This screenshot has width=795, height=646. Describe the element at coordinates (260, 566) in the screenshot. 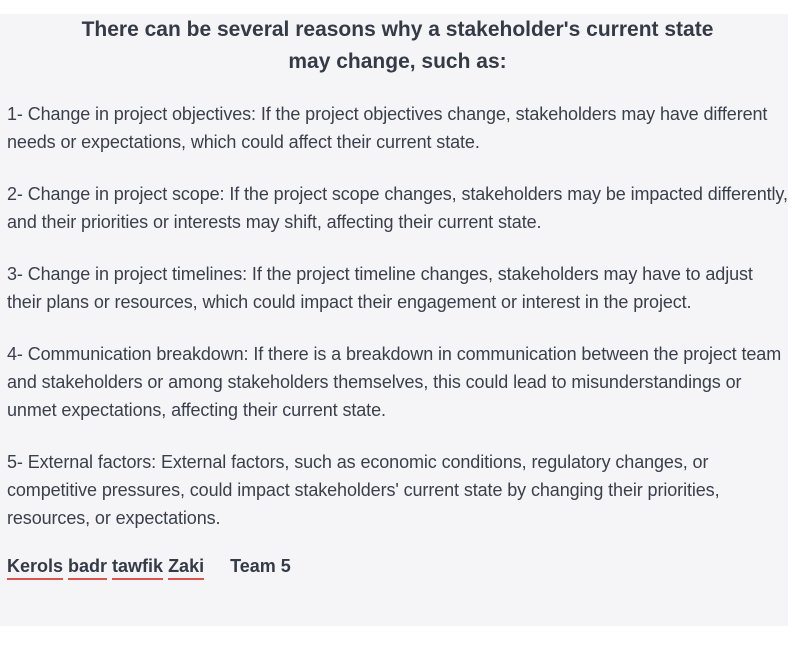

I see `team-label: Team 5` at that location.